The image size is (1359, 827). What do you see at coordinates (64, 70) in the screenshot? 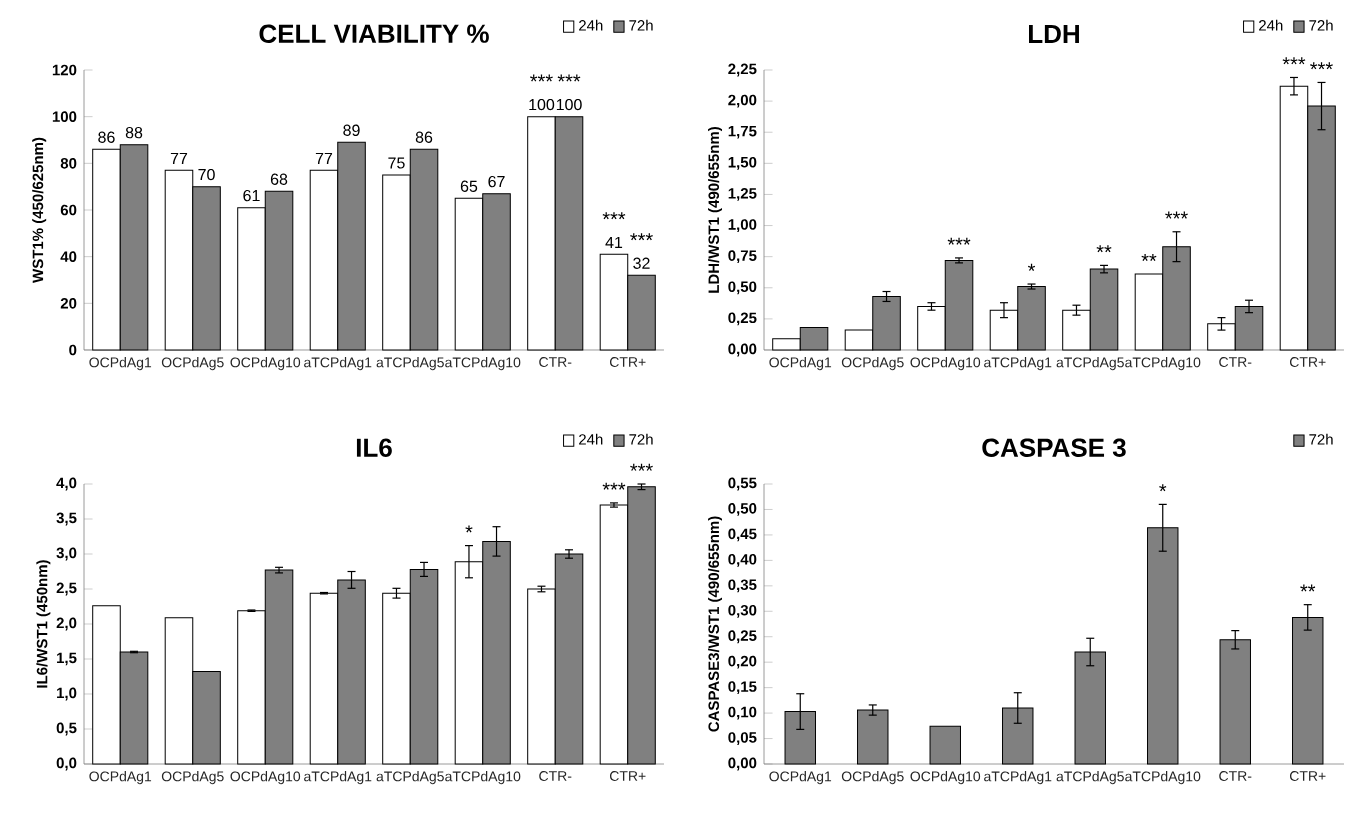
I see `y-tick-label: 120` at bounding box center [64, 70].